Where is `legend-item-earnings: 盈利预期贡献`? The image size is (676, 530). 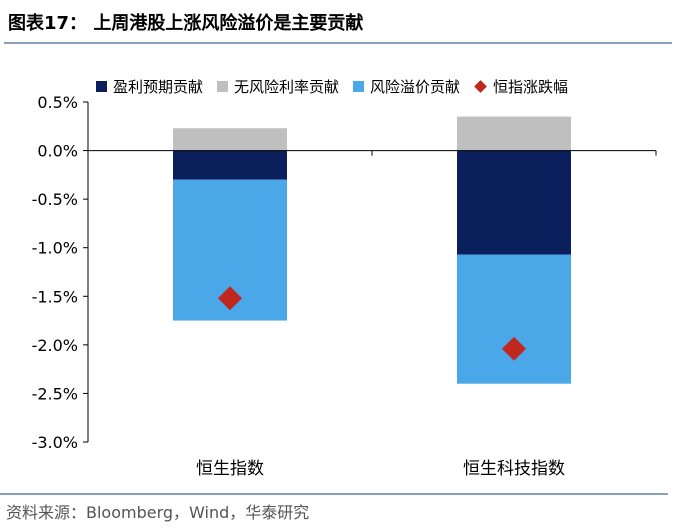 legend-item-earnings: 盈利预期贡献 is located at coordinates (149, 86).